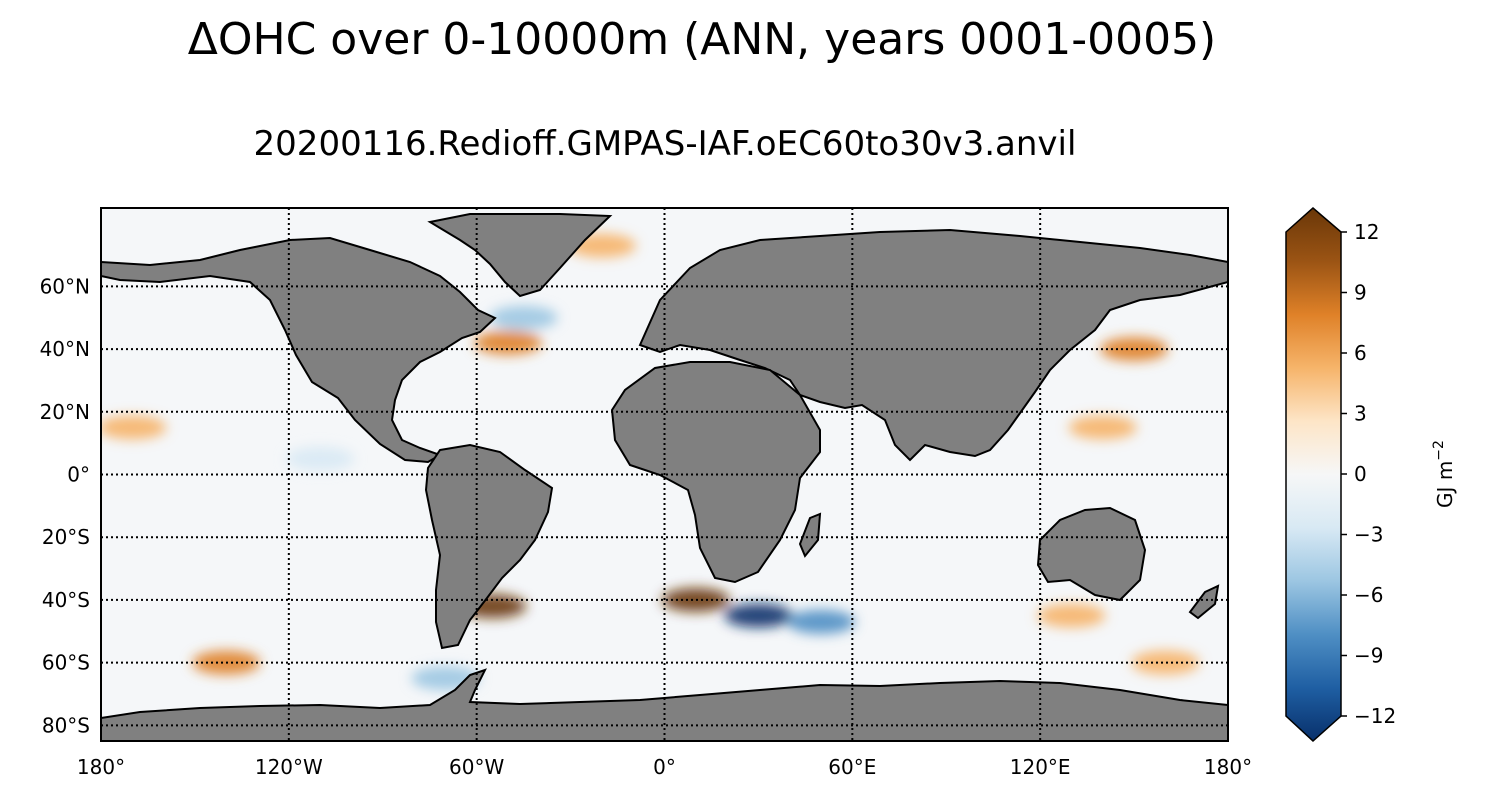  What do you see at coordinates (66, 663) in the screenshot?
I see `lat-tick-label: 60°S` at bounding box center [66, 663].